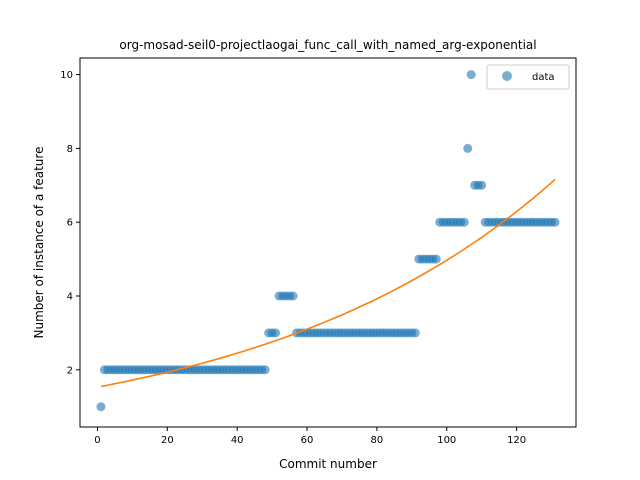 The width and height of the screenshot is (640, 480). I want to click on x-axis-label: Commit number, so click(328, 464).